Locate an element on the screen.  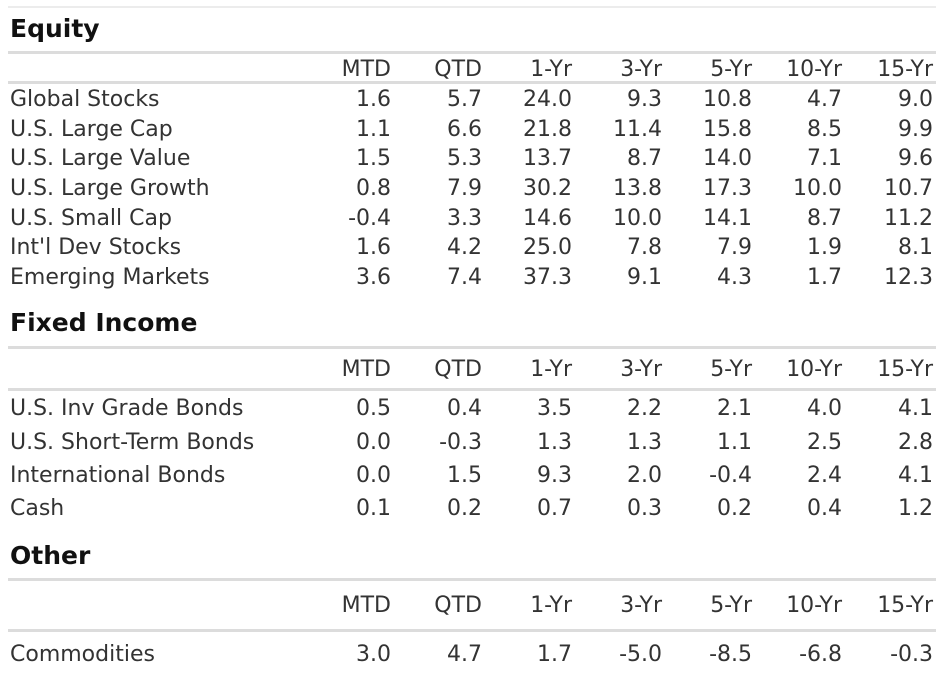
row-label: Commodities is located at coordinates (82, 654).